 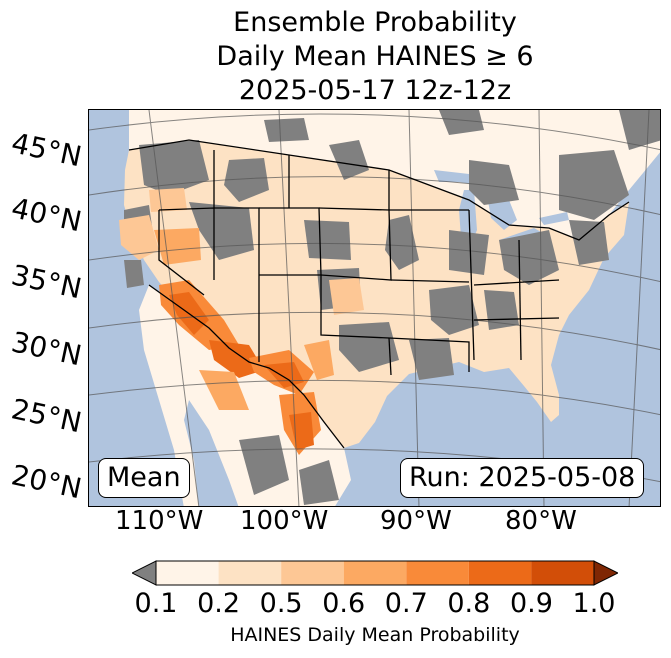 What do you see at coordinates (531, 603) in the screenshot?
I see `colorbar-tick-label: 0.9` at bounding box center [531, 603].